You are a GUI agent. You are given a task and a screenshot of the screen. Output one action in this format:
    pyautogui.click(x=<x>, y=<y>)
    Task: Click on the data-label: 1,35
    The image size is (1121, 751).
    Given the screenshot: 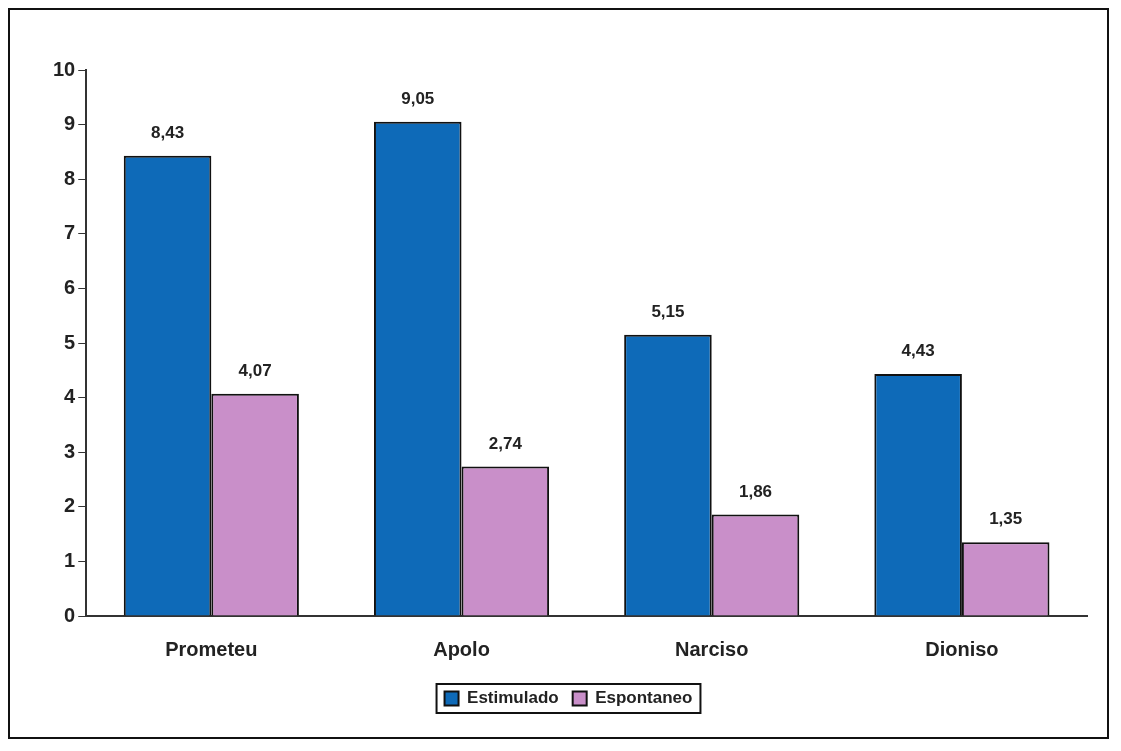 What is the action you would take?
    pyautogui.click(x=1006, y=519)
    